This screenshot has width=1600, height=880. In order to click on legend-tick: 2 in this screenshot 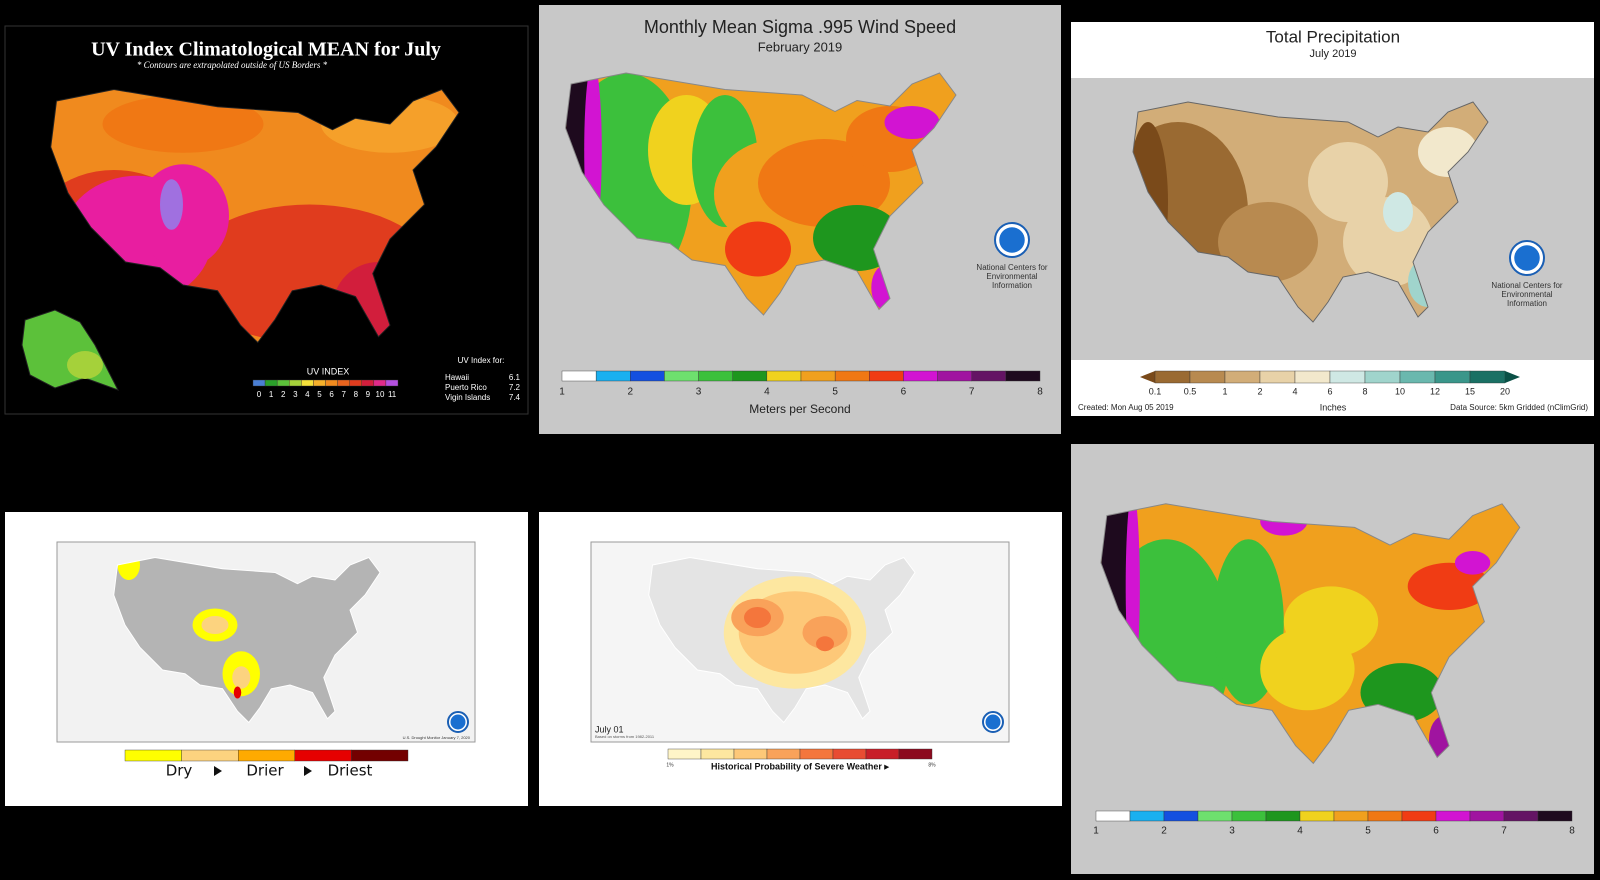, I will do `click(1259, 391)`.